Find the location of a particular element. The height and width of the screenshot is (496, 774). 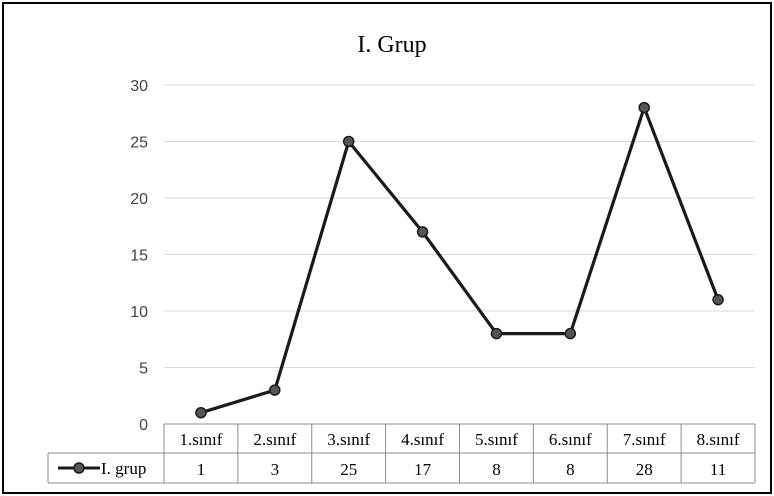

legend-marker-swatch is located at coordinates (79, 468).